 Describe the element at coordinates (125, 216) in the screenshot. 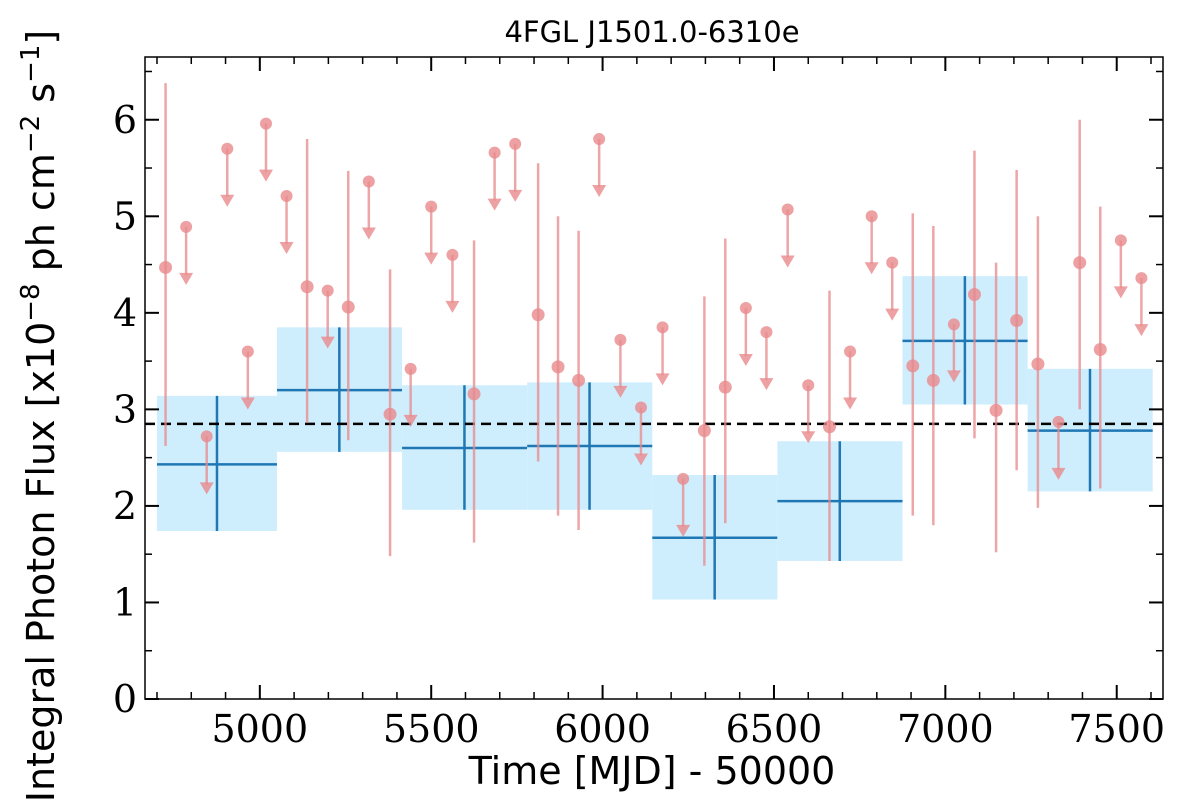

I see `y-tick-label-5: 5` at that location.